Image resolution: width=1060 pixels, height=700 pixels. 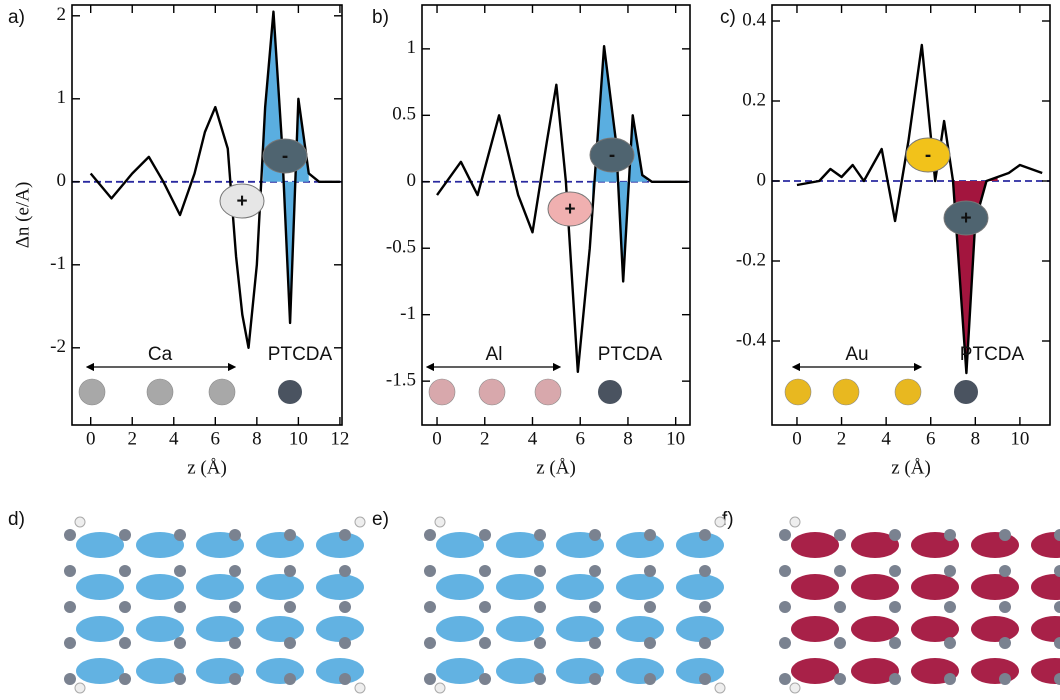 I want to click on x-tick-label: 10, so click(x=298, y=438).